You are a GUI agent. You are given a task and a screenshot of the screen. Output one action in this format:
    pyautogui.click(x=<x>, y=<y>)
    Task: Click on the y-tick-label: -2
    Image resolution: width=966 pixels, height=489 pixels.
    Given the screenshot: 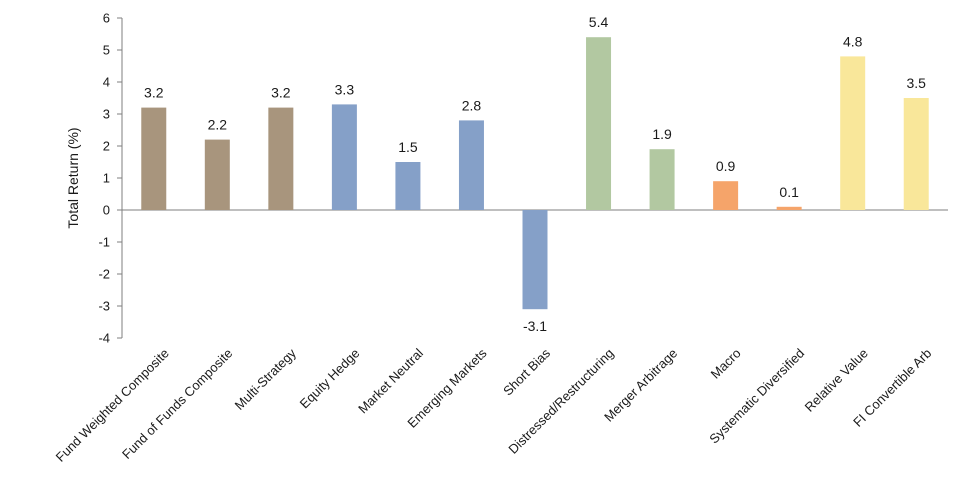 What is the action you would take?
    pyautogui.click(x=104, y=274)
    